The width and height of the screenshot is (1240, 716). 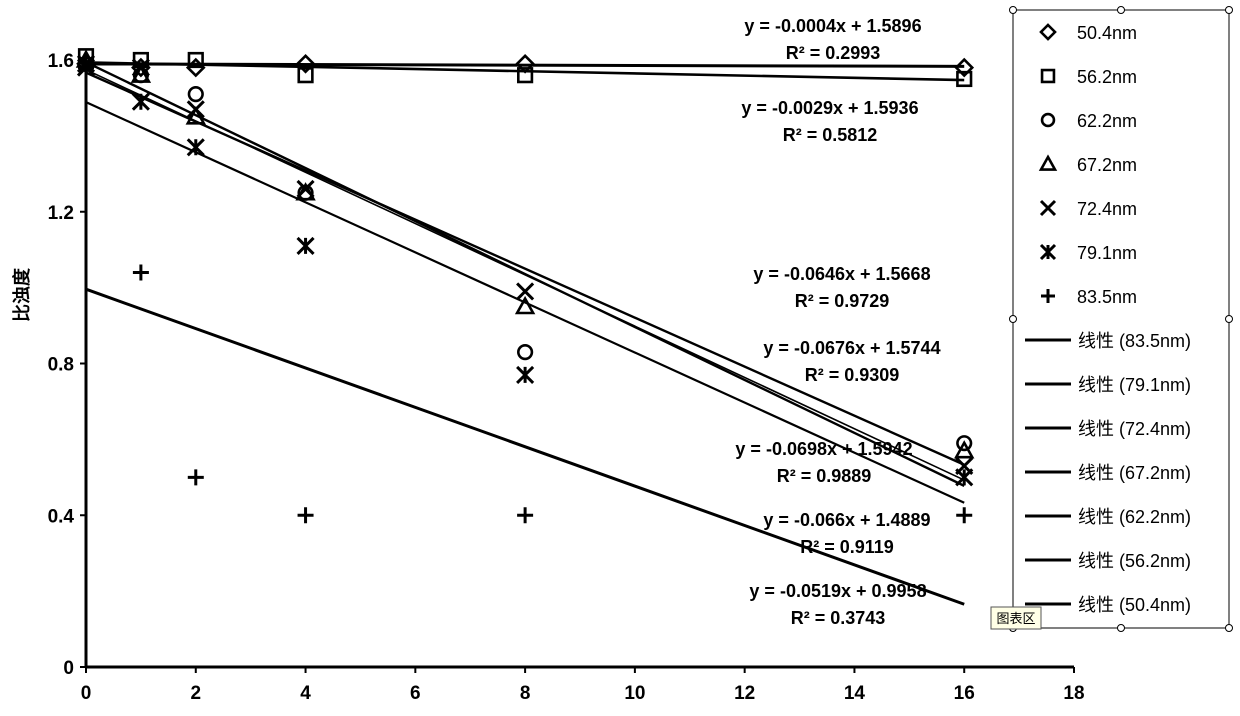 I want to click on trendline-r-squared: R² = 0.5812, so click(x=830, y=135).